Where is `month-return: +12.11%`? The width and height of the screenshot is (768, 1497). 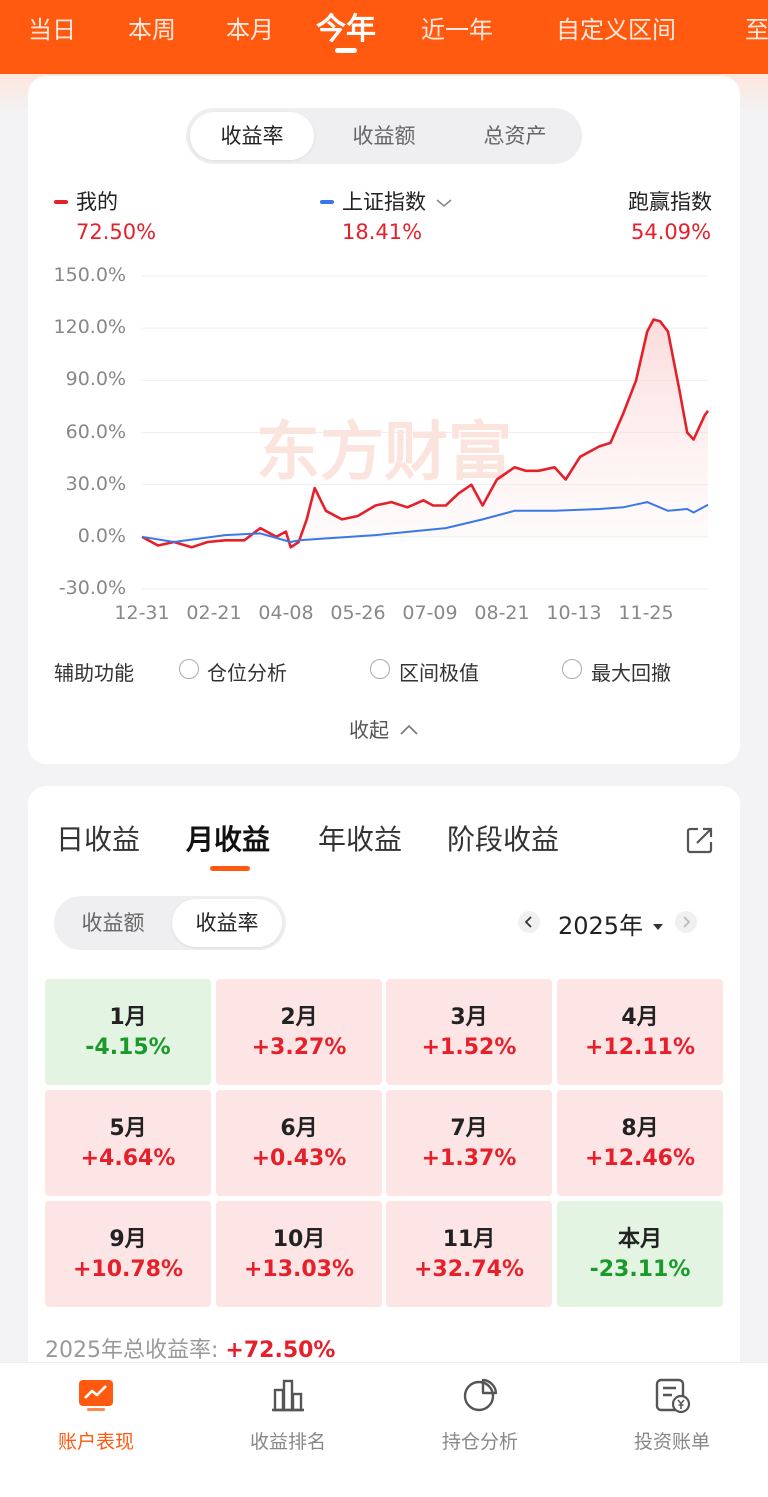 month-return: +12.11% is located at coordinates (640, 1047).